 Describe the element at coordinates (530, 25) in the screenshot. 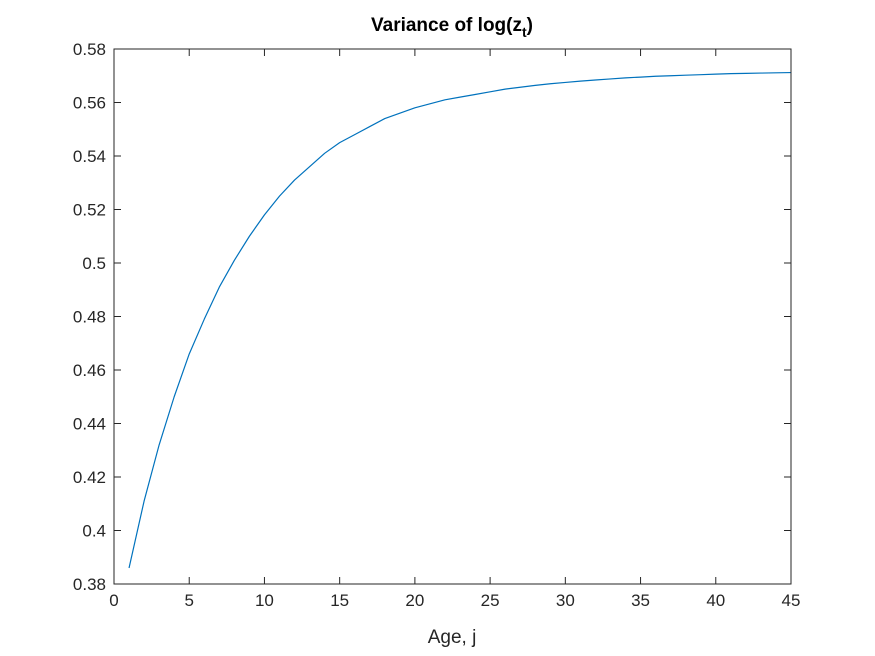

I see `chart-title-suffix: )` at that location.